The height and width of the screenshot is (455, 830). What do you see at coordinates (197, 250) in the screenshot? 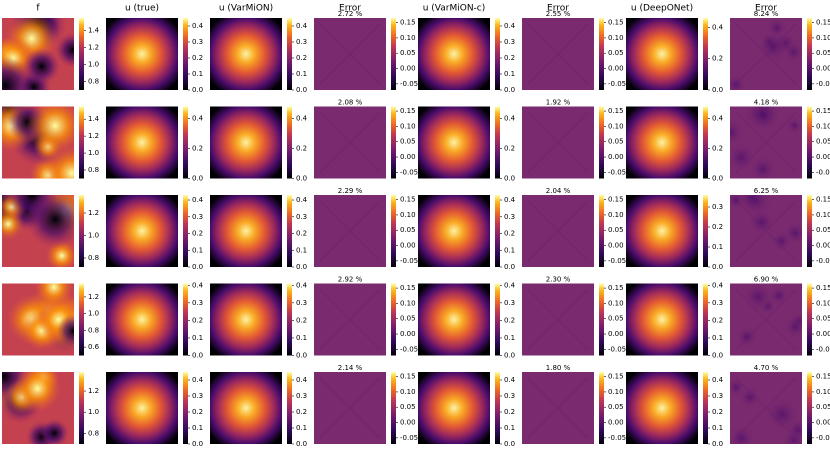
I see `colorbar-tick-label: 0.1` at bounding box center [197, 250].